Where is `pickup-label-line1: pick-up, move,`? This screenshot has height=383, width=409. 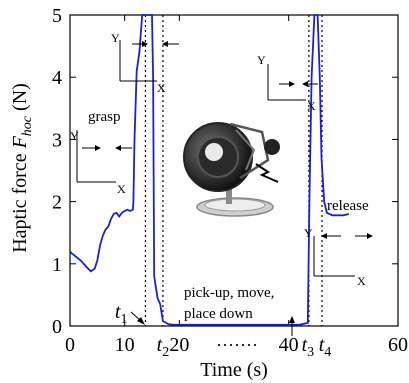
pickup-label-line1: pick-up, move, is located at coordinates (229, 293).